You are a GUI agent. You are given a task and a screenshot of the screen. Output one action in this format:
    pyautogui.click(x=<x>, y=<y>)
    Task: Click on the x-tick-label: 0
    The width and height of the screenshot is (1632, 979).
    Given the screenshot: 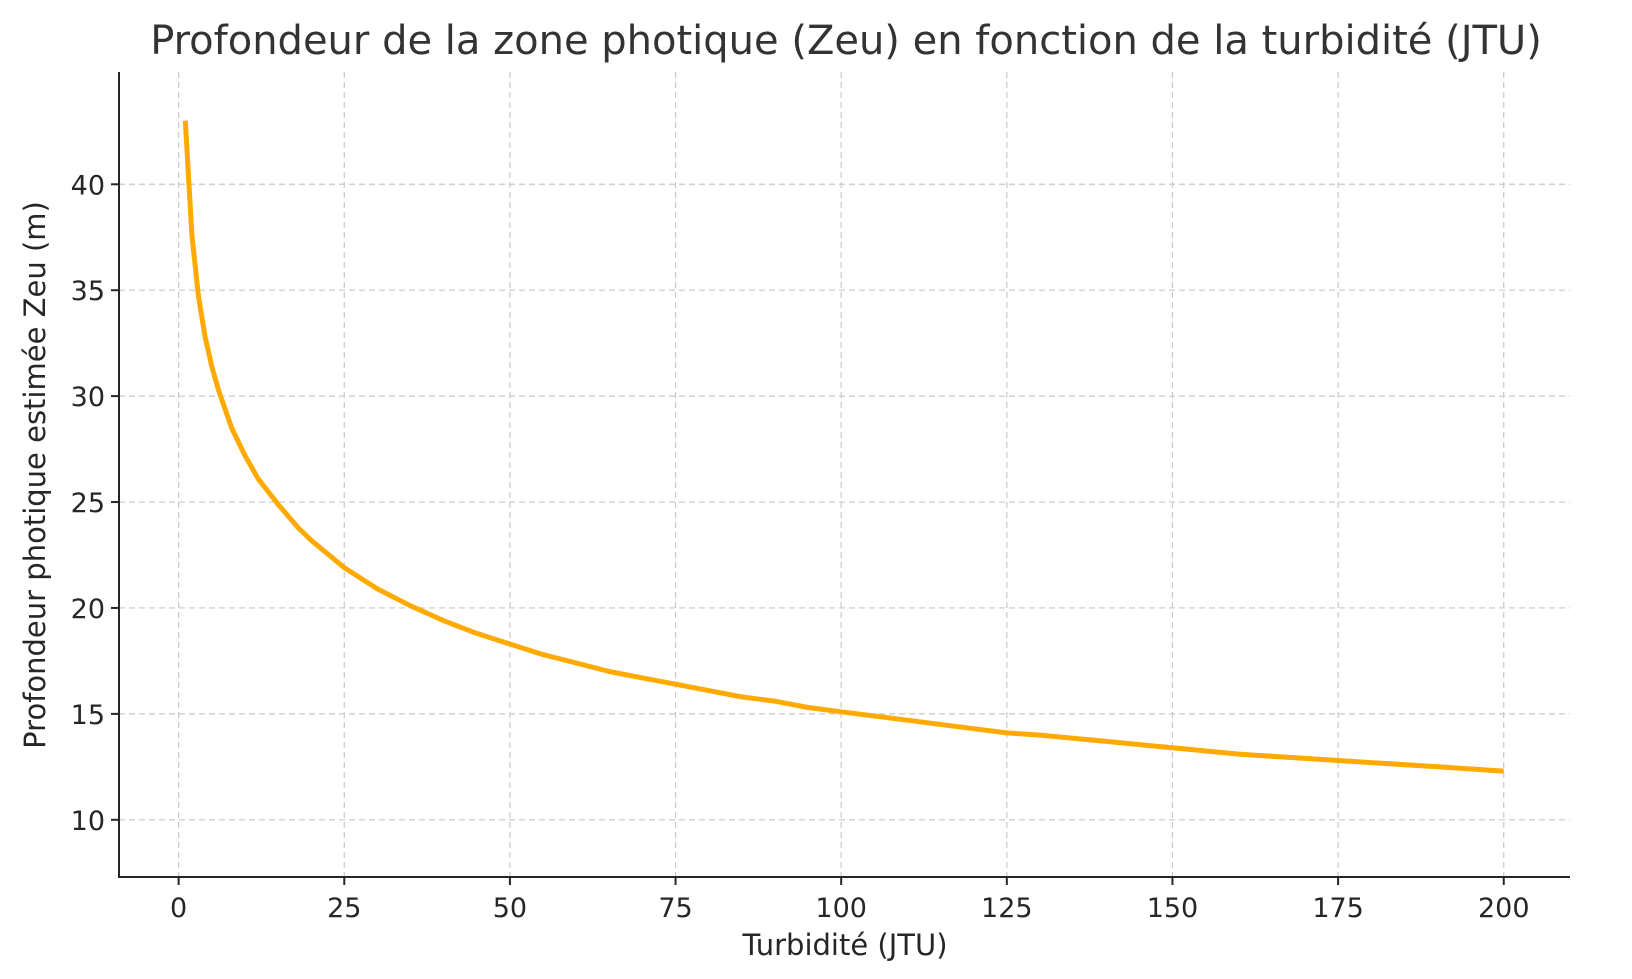 What is the action you would take?
    pyautogui.click(x=178, y=908)
    